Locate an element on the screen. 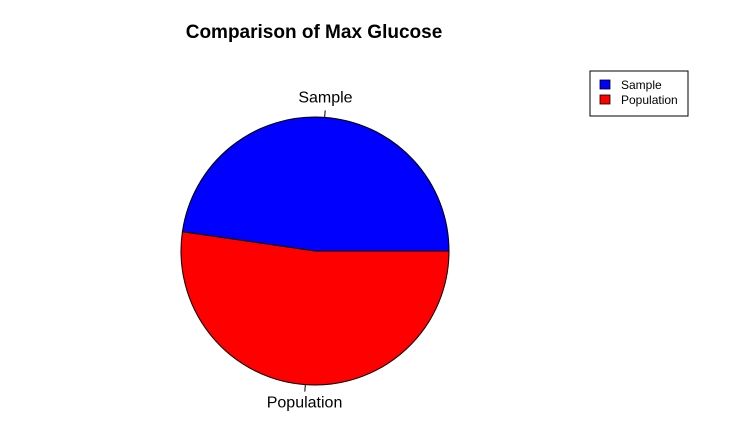  slice-labels: Sample Population is located at coordinates (310, 250).